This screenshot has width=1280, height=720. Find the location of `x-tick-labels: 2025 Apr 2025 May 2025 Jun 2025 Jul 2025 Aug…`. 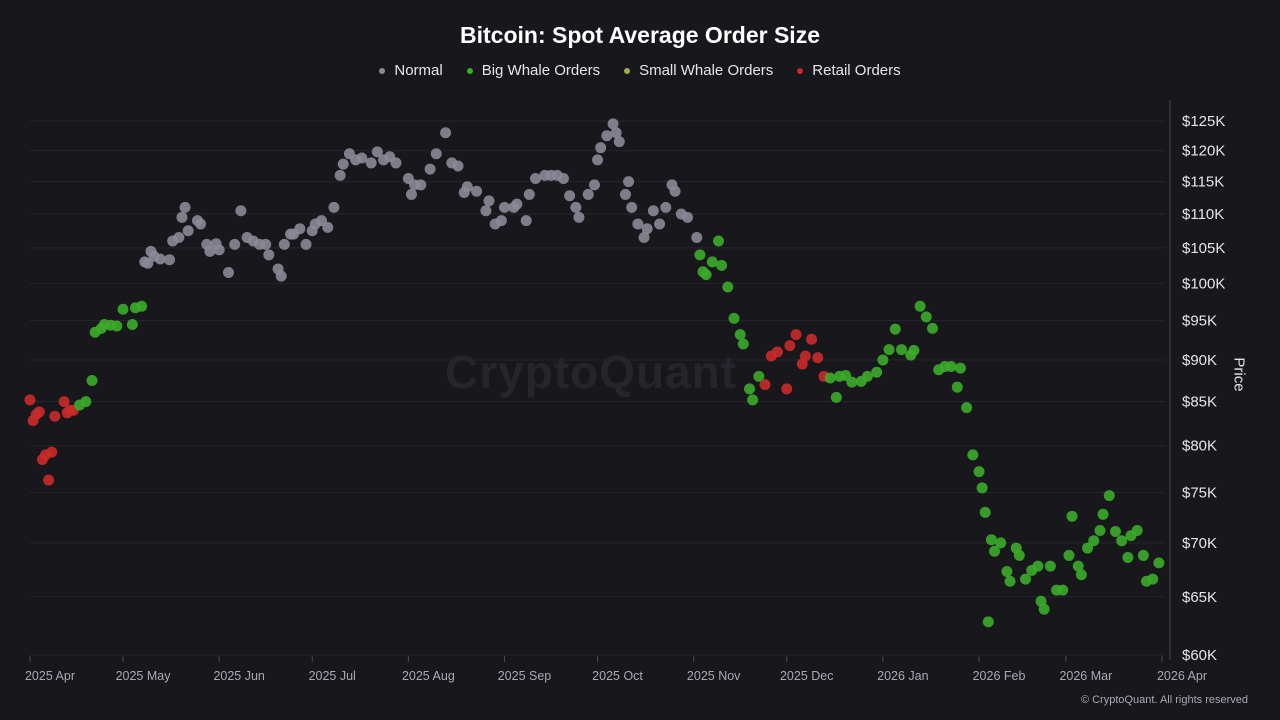

x-tick-labels: 2025 Apr 2025 May 2025 Jun 2025 Jul 2025 Aug… is located at coordinates (616, 669).